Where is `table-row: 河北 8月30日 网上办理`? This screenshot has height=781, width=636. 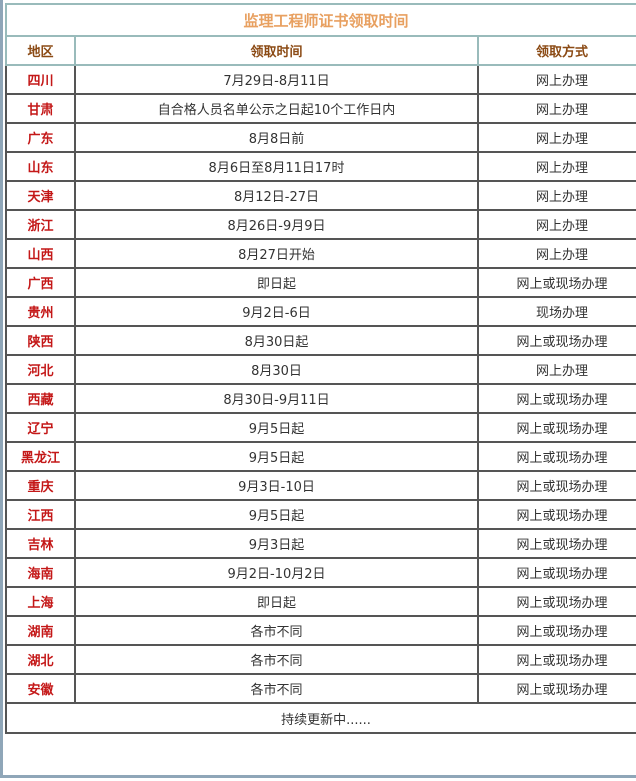
table-row: 河北 8月30日 网上办理 is located at coordinates (320, 369).